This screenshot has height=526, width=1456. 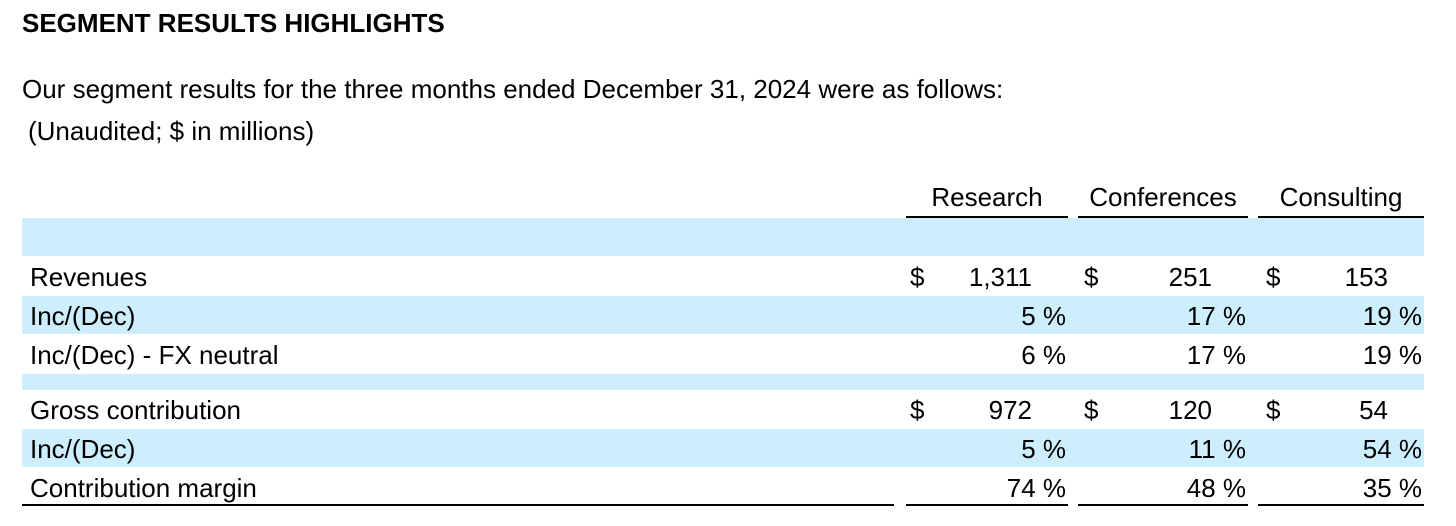 I want to click on row-label-gross-inc: Inc/(Dec), so click(x=83, y=449).